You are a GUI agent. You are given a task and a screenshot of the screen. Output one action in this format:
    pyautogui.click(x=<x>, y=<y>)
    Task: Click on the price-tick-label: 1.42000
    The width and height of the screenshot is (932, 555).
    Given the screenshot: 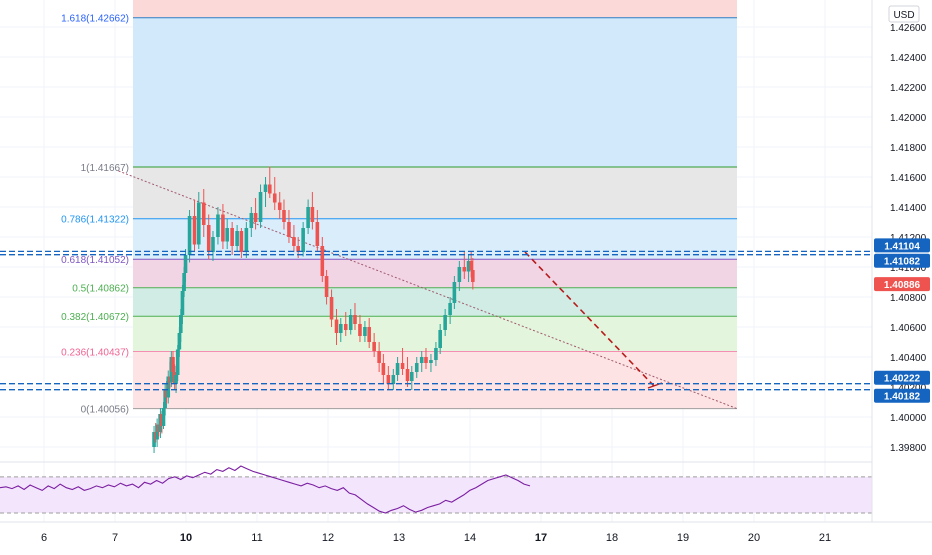 What is the action you would take?
    pyautogui.click(x=908, y=118)
    